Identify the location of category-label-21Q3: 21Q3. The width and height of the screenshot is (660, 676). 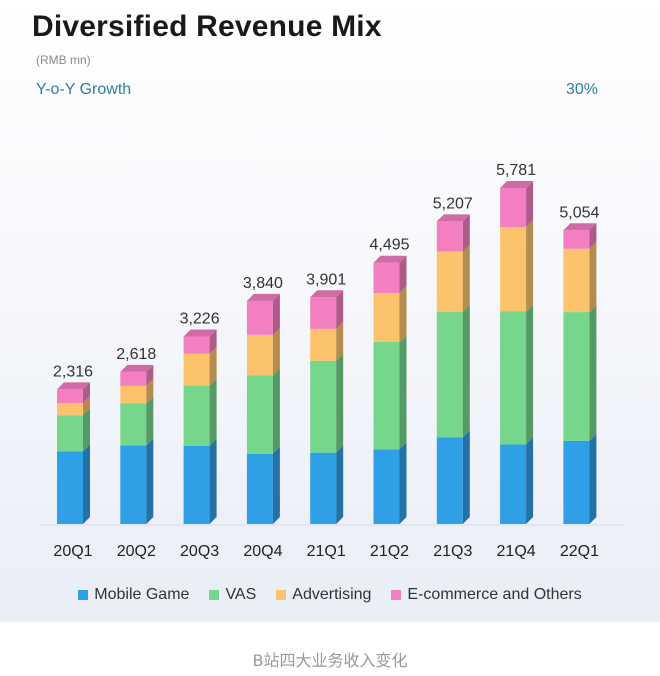
(452, 551).